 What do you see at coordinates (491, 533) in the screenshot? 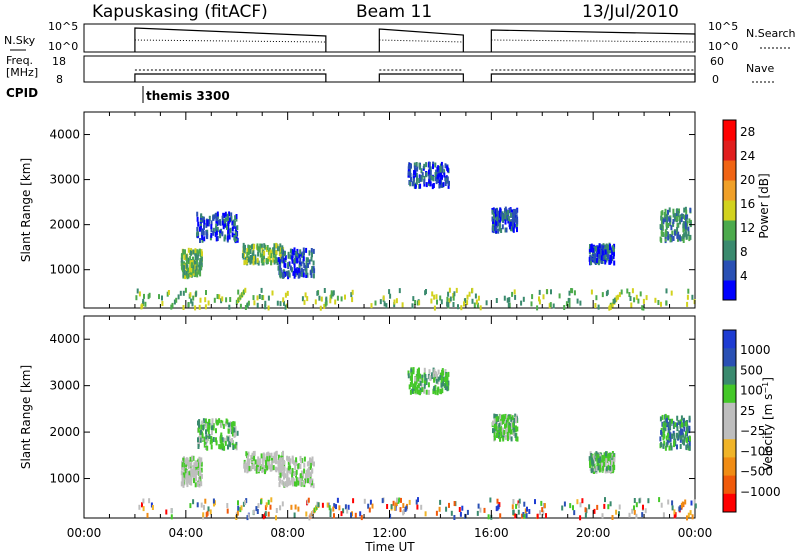
I see `x-tick-label: 16:00` at bounding box center [491, 533].